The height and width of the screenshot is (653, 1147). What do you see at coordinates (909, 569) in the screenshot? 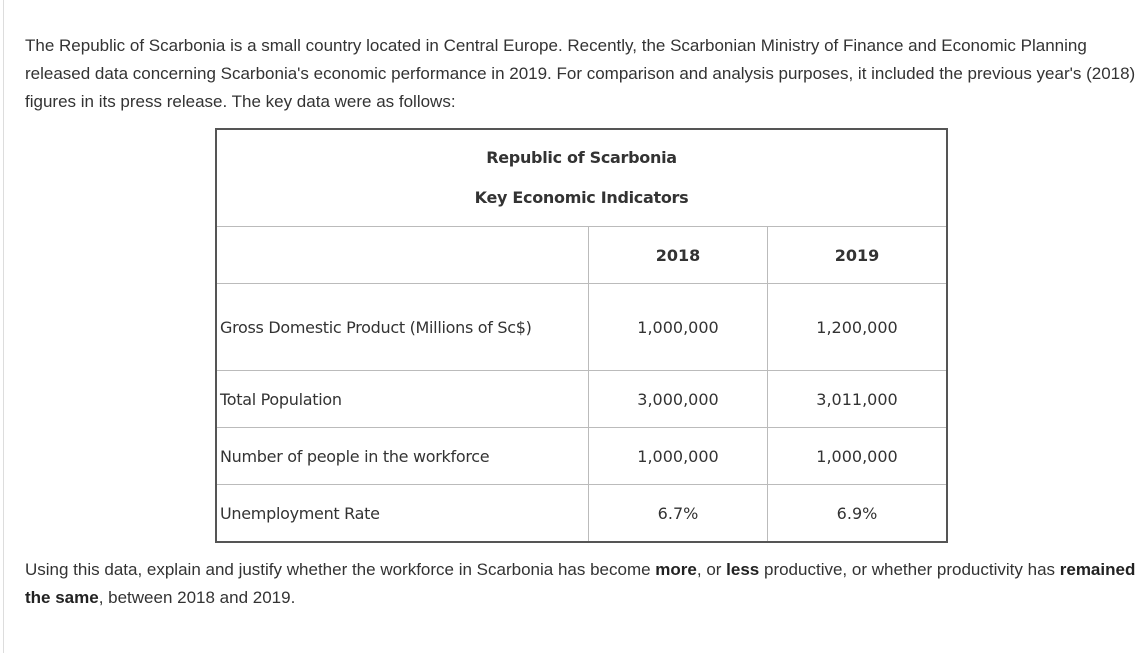
I see `text-segment: productive, or whether productivity has` at bounding box center [909, 569].